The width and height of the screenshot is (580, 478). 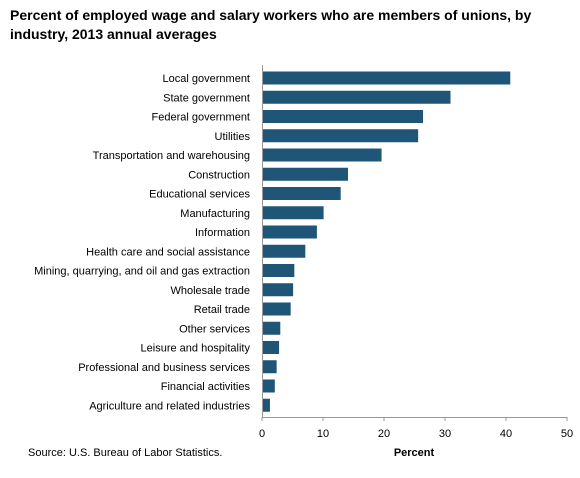 I want to click on x-tick-label-3: 30, so click(x=445, y=434).